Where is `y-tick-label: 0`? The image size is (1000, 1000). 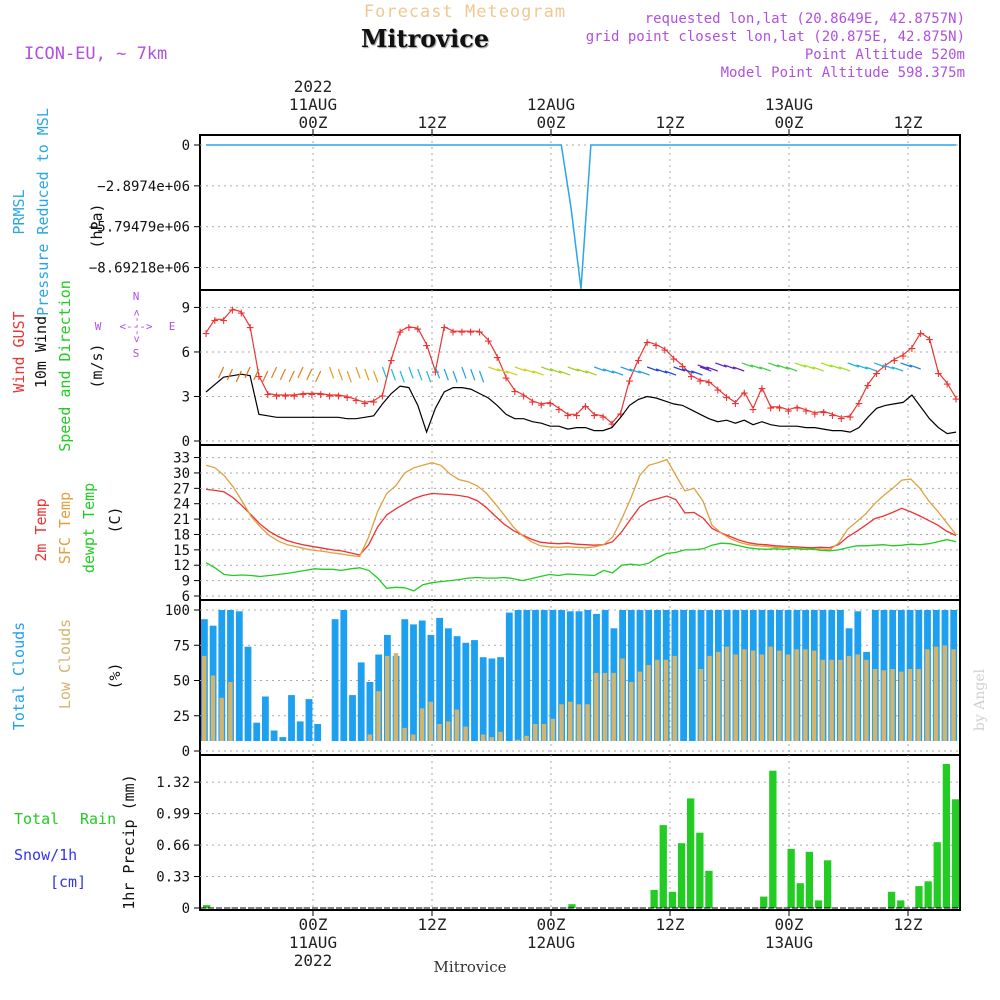
y-tick-label: 0 is located at coordinates (186, 752).